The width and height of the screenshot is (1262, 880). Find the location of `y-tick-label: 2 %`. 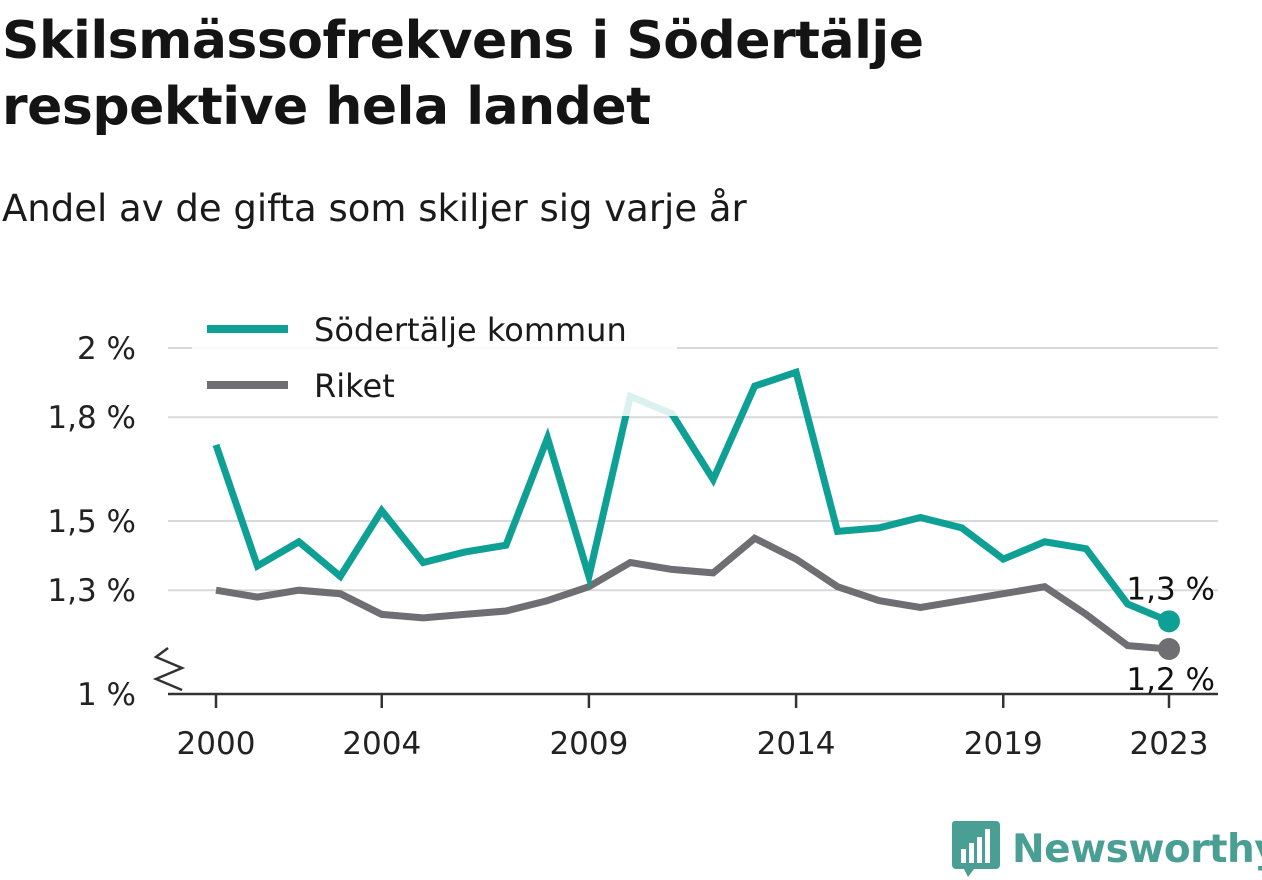

y-tick-label: 2 % is located at coordinates (106, 349).